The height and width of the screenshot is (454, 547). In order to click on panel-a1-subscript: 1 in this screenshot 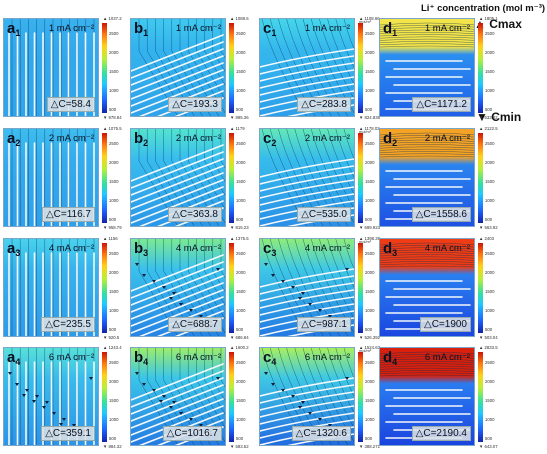, I will do `click(18, 33)`.